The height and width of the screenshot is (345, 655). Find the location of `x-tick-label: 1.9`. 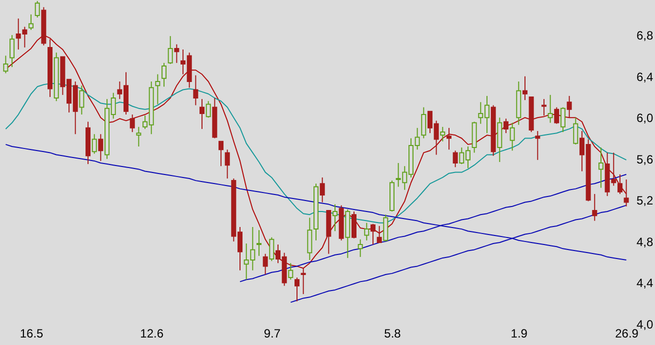

x-tick-label: 1.9 is located at coordinates (519, 333).